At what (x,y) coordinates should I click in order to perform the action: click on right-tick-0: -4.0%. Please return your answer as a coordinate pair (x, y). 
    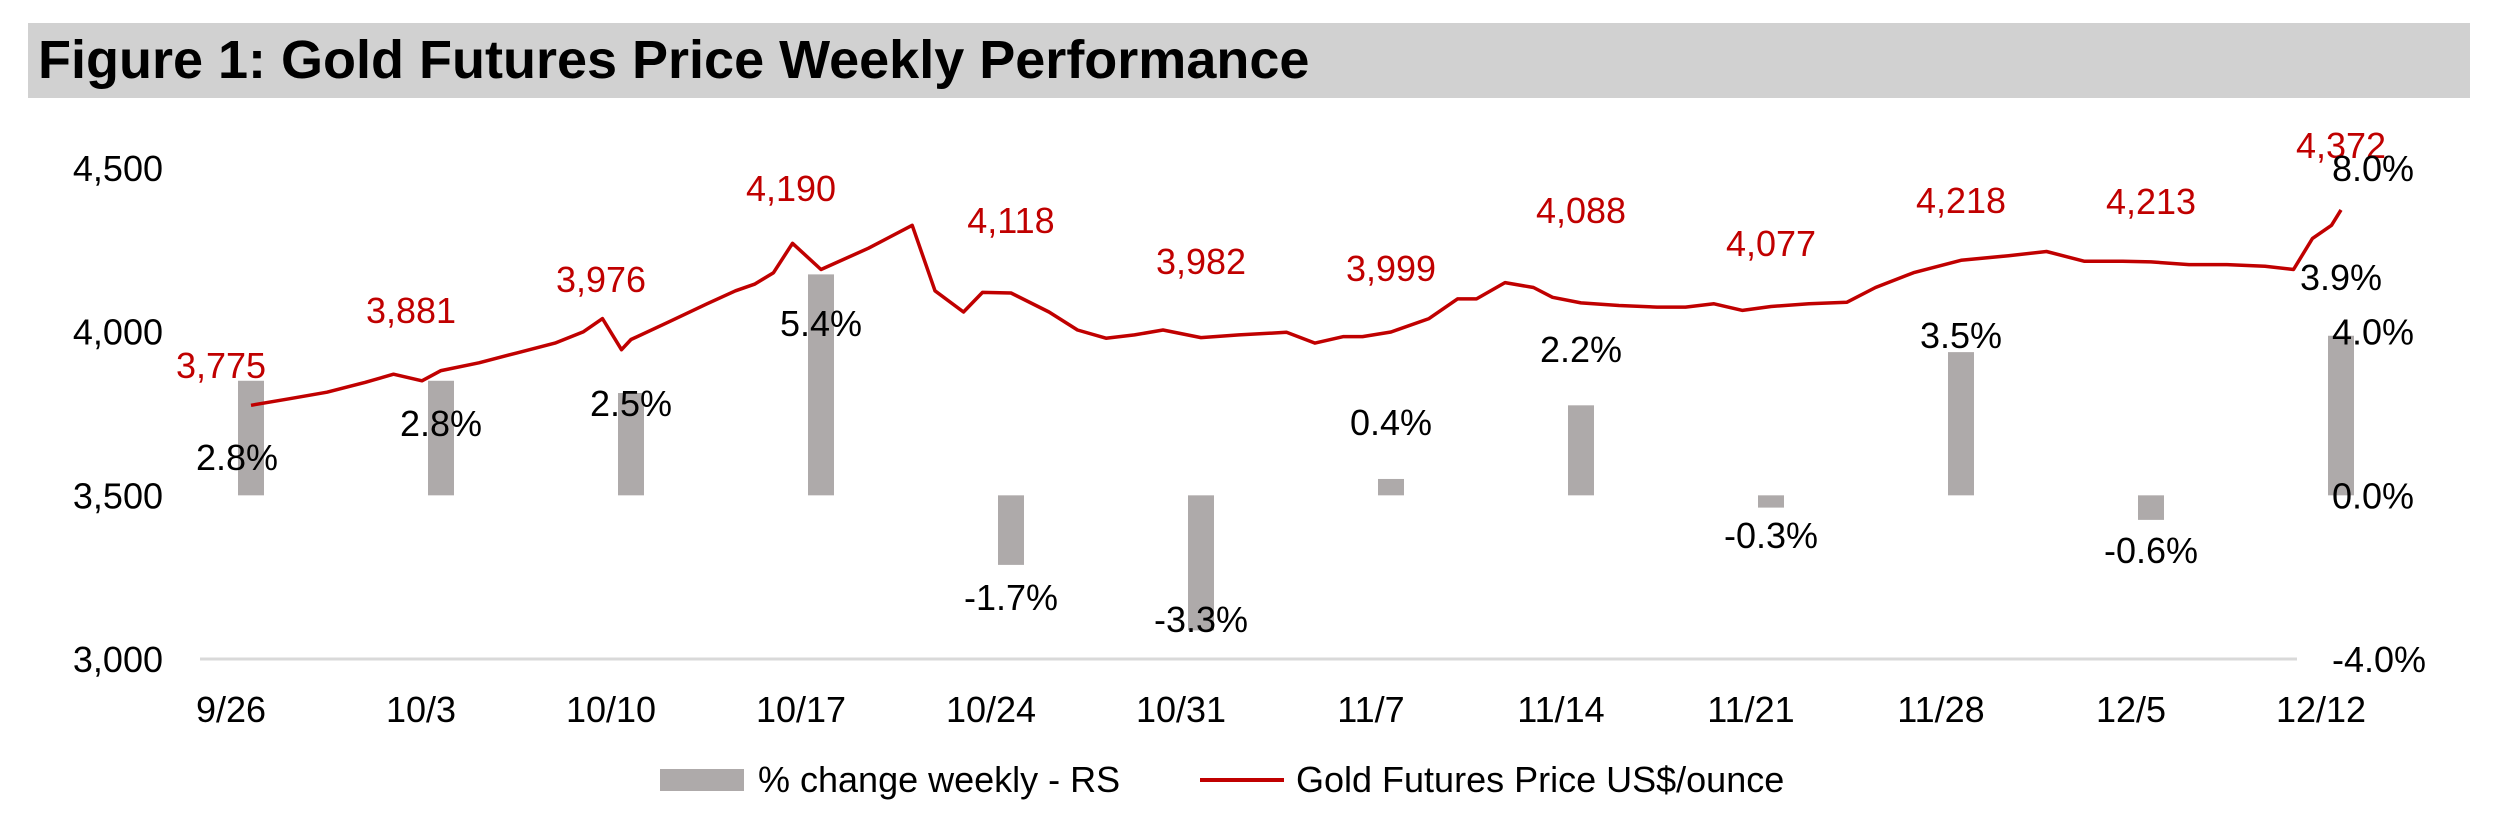
    Looking at the image, I should click on (2379, 659).